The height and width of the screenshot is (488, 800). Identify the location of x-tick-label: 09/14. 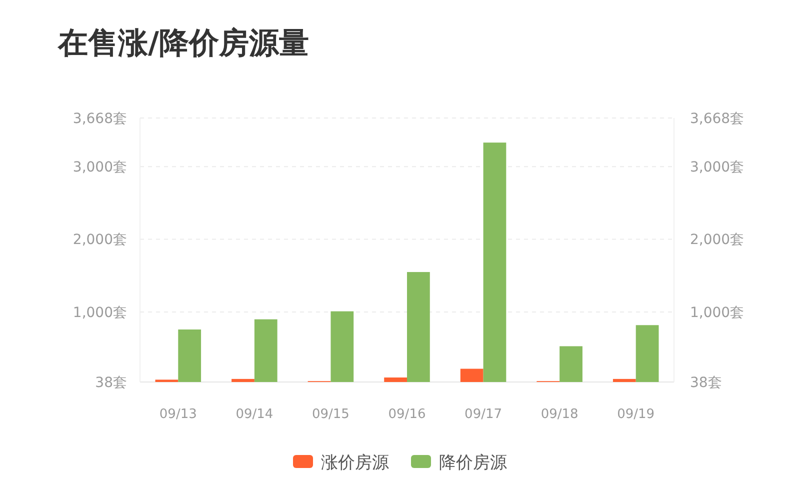
(255, 414).